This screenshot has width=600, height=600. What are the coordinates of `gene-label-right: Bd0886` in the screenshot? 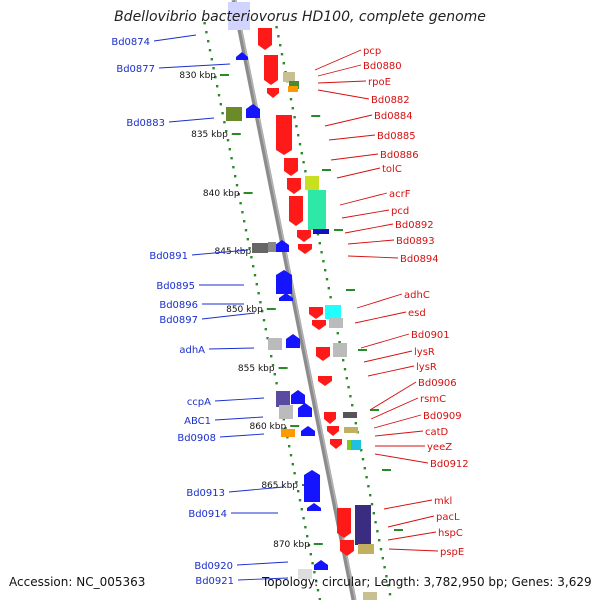 It's located at (399, 155).